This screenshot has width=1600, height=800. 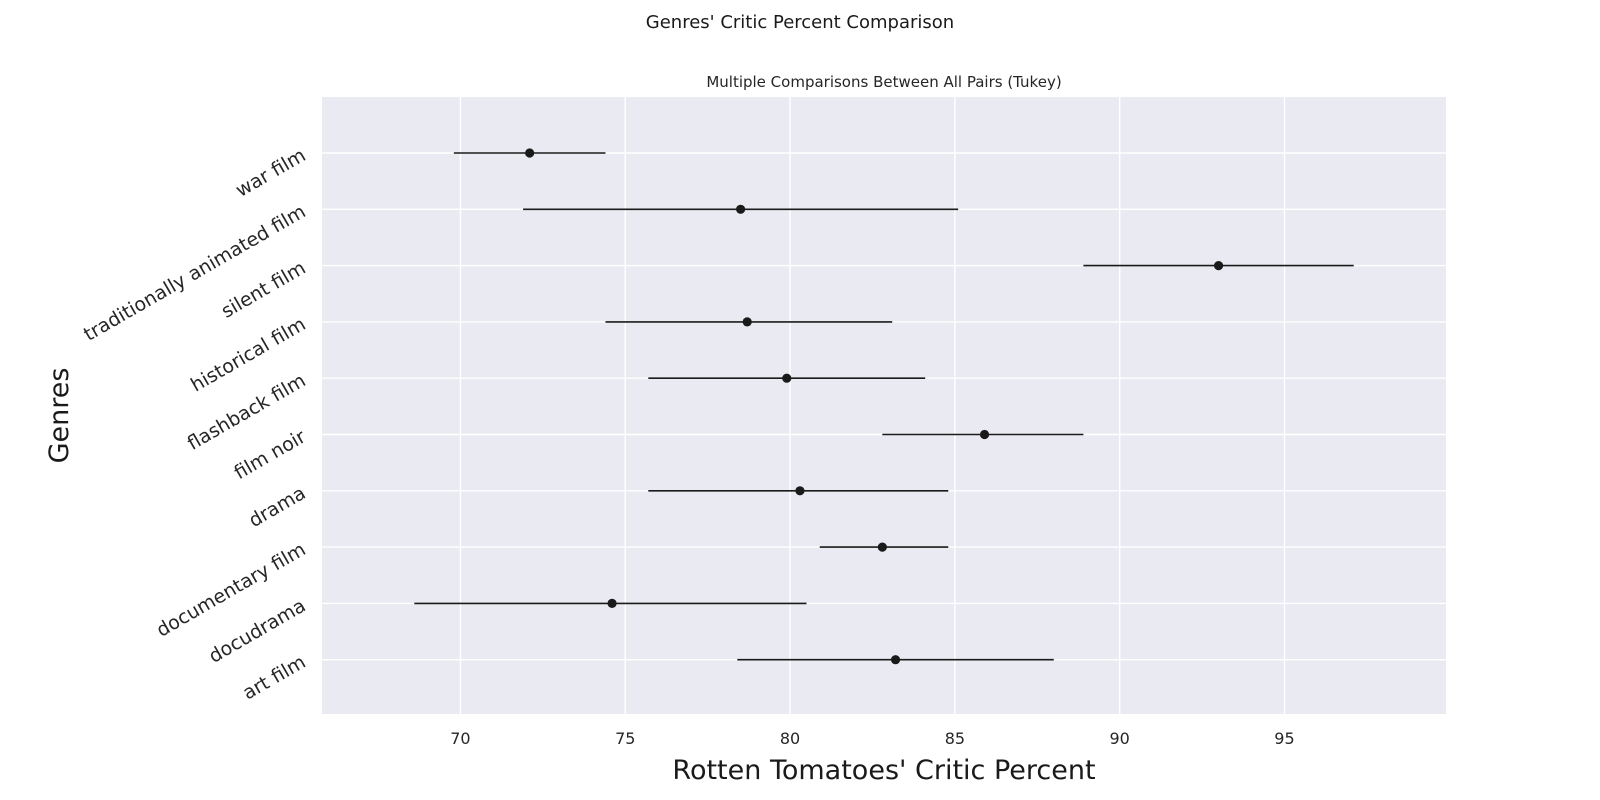 What do you see at coordinates (271, 172) in the screenshot?
I see `y-tick-label: war film` at bounding box center [271, 172].